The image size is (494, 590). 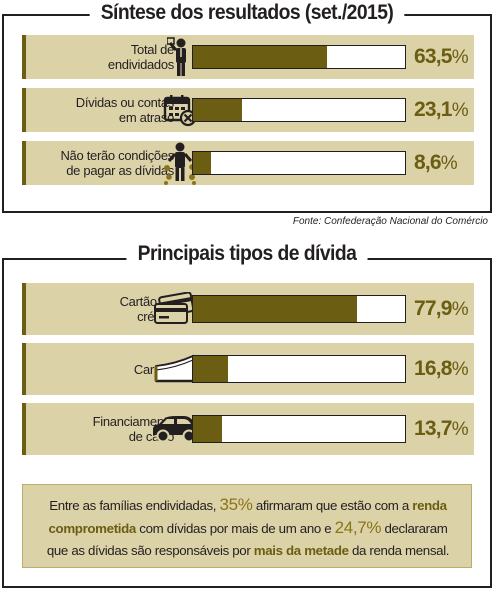 What do you see at coordinates (433, 368) in the screenshot?
I see `bar-value-number: 16,8` at bounding box center [433, 368].